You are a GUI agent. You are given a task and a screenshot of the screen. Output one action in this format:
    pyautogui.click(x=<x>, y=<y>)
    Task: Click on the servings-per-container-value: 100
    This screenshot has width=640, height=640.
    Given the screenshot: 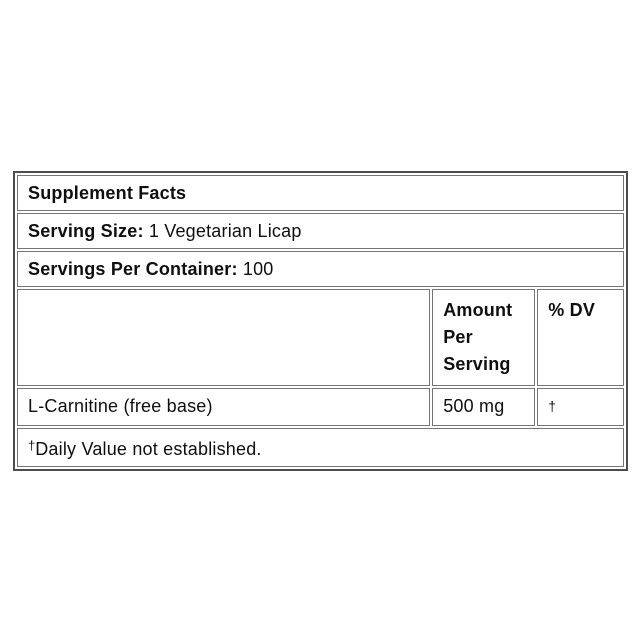 What is the action you would take?
    pyautogui.click(x=258, y=269)
    